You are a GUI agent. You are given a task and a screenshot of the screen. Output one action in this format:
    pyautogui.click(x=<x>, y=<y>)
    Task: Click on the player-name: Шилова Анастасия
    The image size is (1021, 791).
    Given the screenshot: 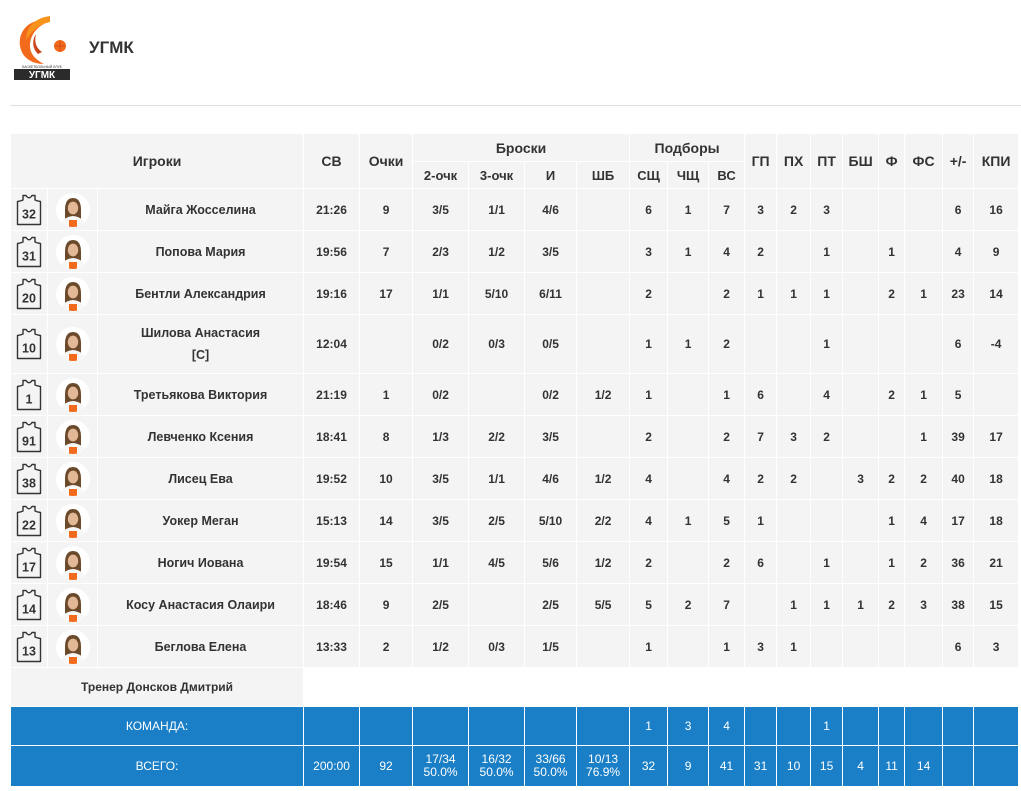 What is the action you would take?
    pyautogui.click(x=200, y=333)
    